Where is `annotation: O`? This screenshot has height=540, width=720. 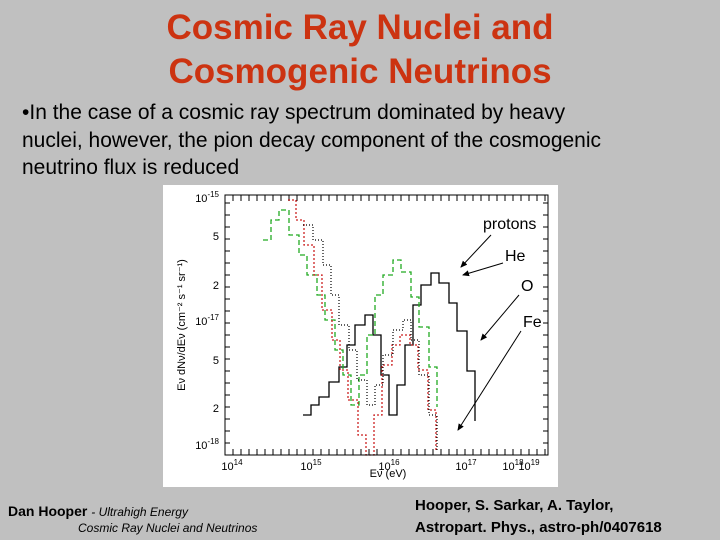 annotation: O is located at coordinates (527, 286).